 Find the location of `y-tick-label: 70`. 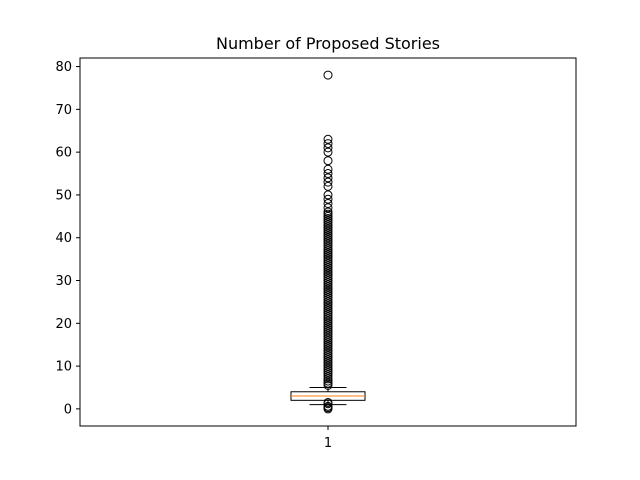

y-tick-label: 70 is located at coordinates (63, 110).